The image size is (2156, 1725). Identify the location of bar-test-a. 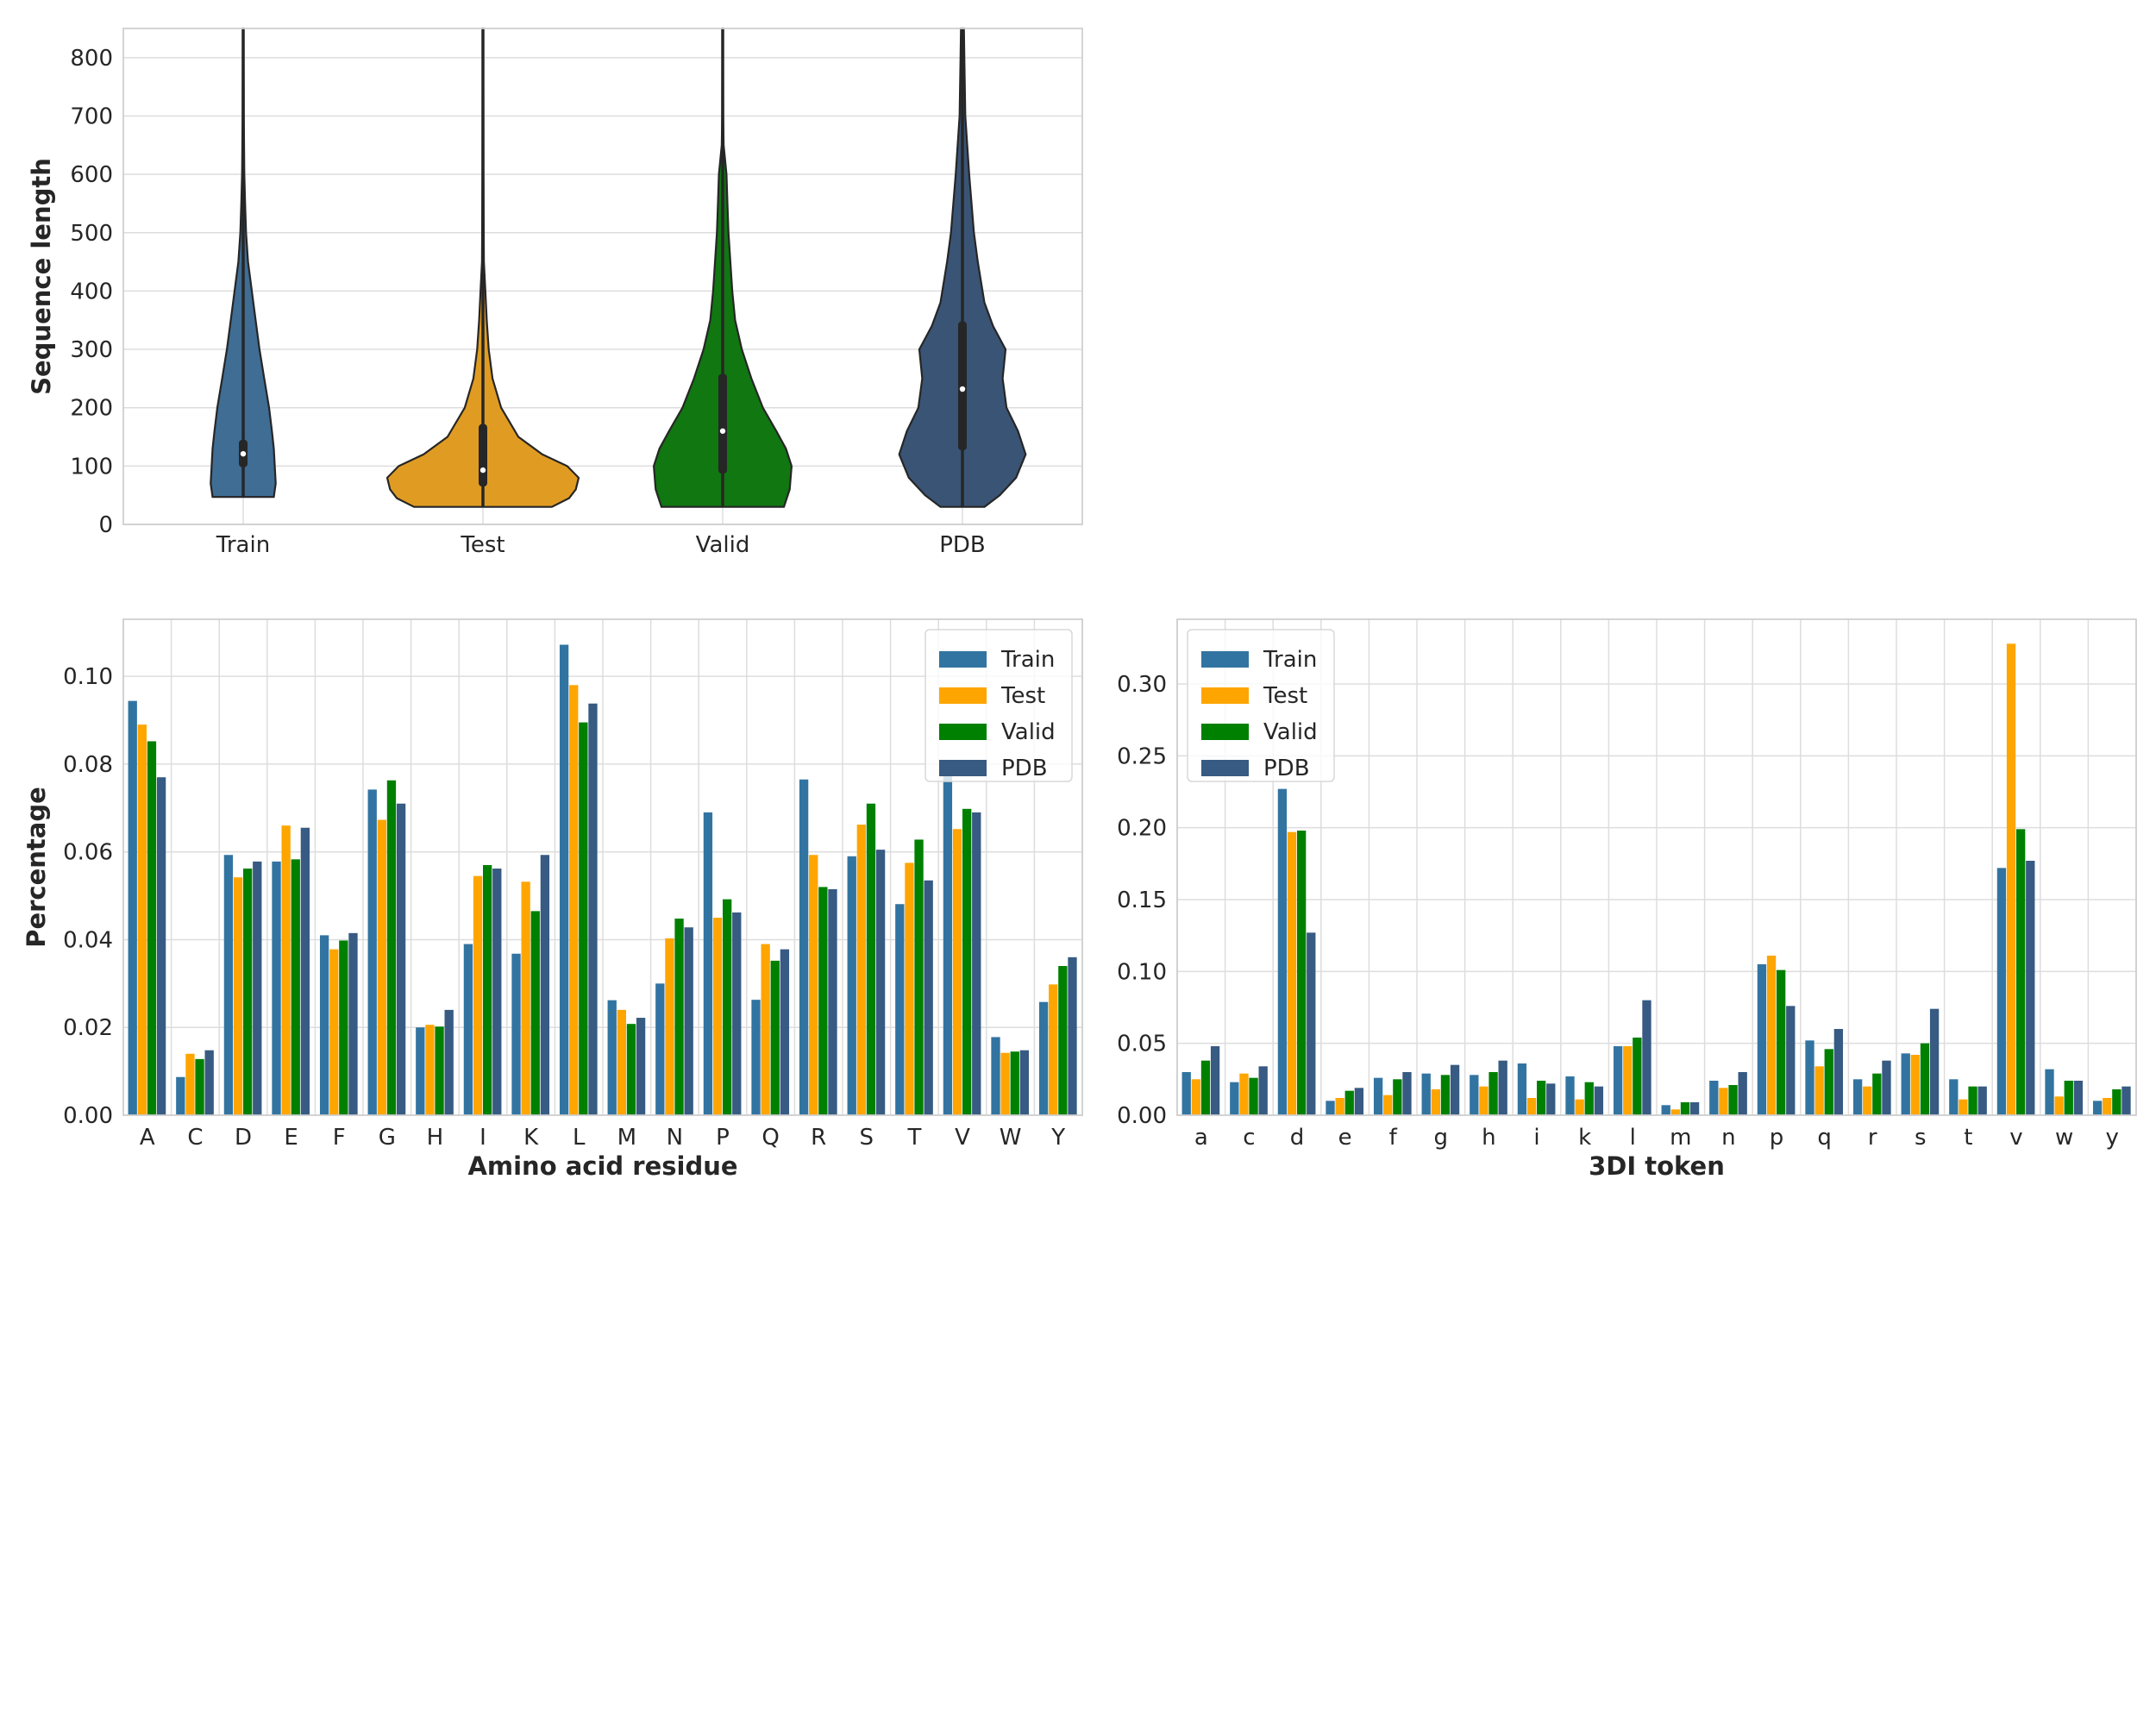
(1195, 1097).